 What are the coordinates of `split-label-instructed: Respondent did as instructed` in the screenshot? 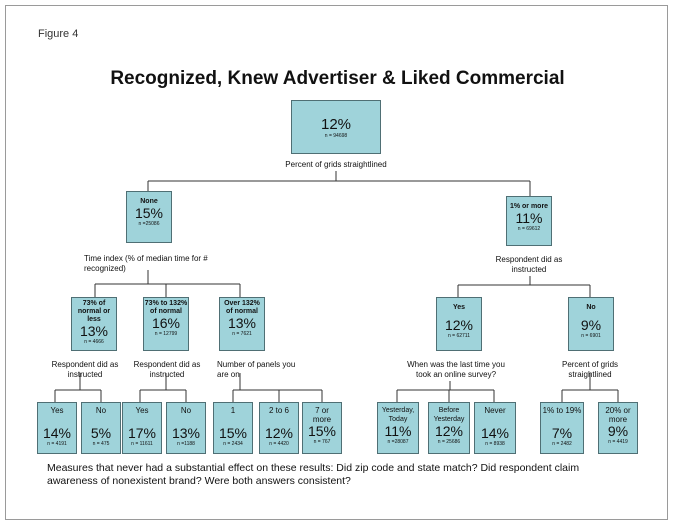 It's located at (529, 264).